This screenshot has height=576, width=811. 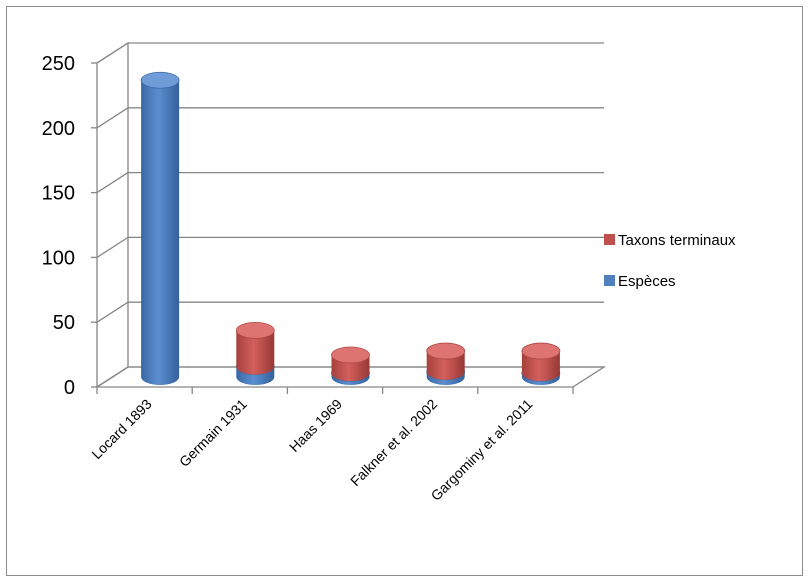 What do you see at coordinates (58, 194) in the screenshot?
I see `y-tick-label: 150` at bounding box center [58, 194].